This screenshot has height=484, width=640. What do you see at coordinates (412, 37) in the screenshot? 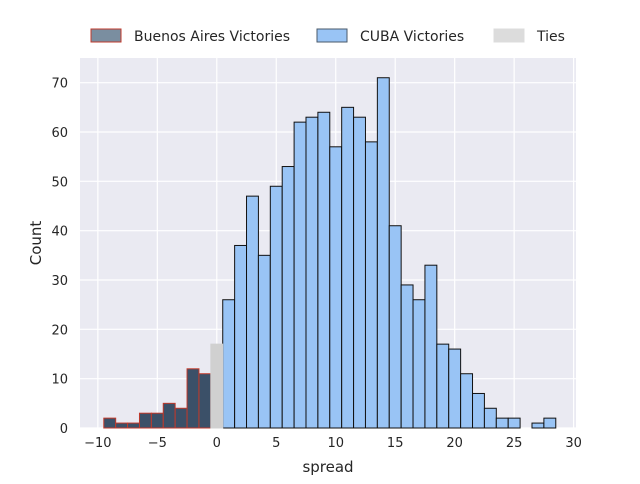
I see `legend-label-cuba: CUBA Victories` at bounding box center [412, 37].